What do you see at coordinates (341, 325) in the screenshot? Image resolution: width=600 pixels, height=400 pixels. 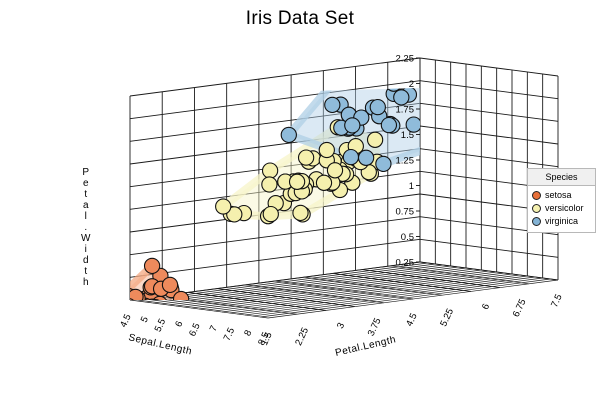 I see `z-tick-label: 3` at bounding box center [341, 325].